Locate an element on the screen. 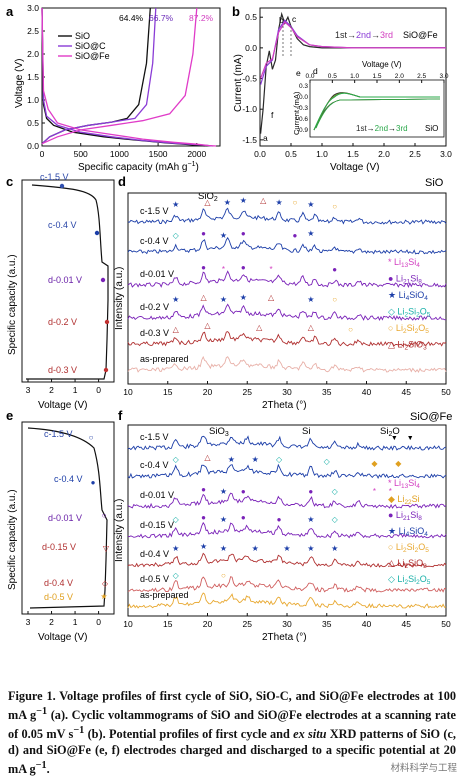 Image resolution: width=463 pixels, height=778 pixels. inset-xtick-label: 1.0 is located at coordinates (354, 76).